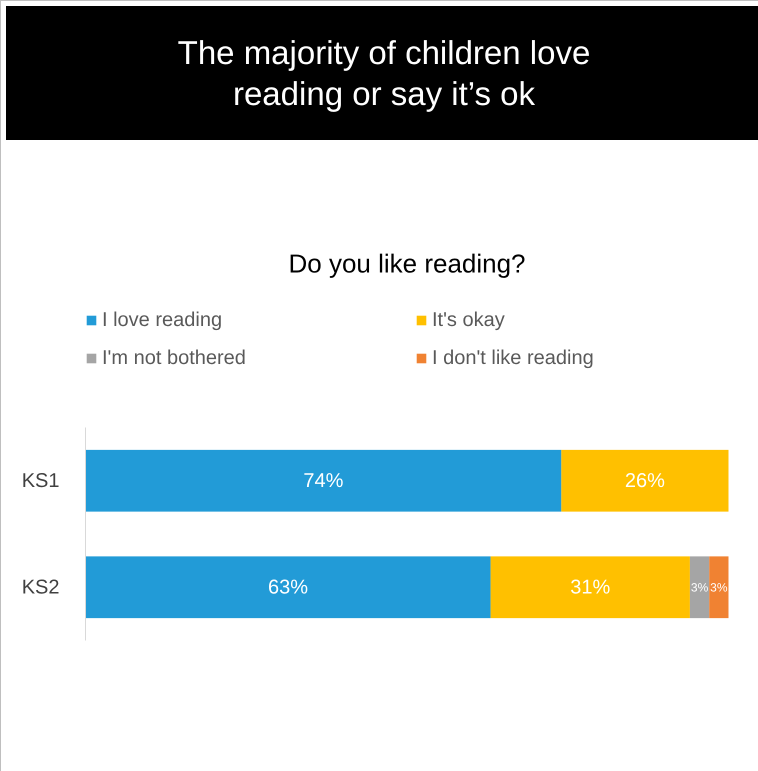 The height and width of the screenshot is (771, 758). I want to click on legend-label: It's okay, so click(469, 320).